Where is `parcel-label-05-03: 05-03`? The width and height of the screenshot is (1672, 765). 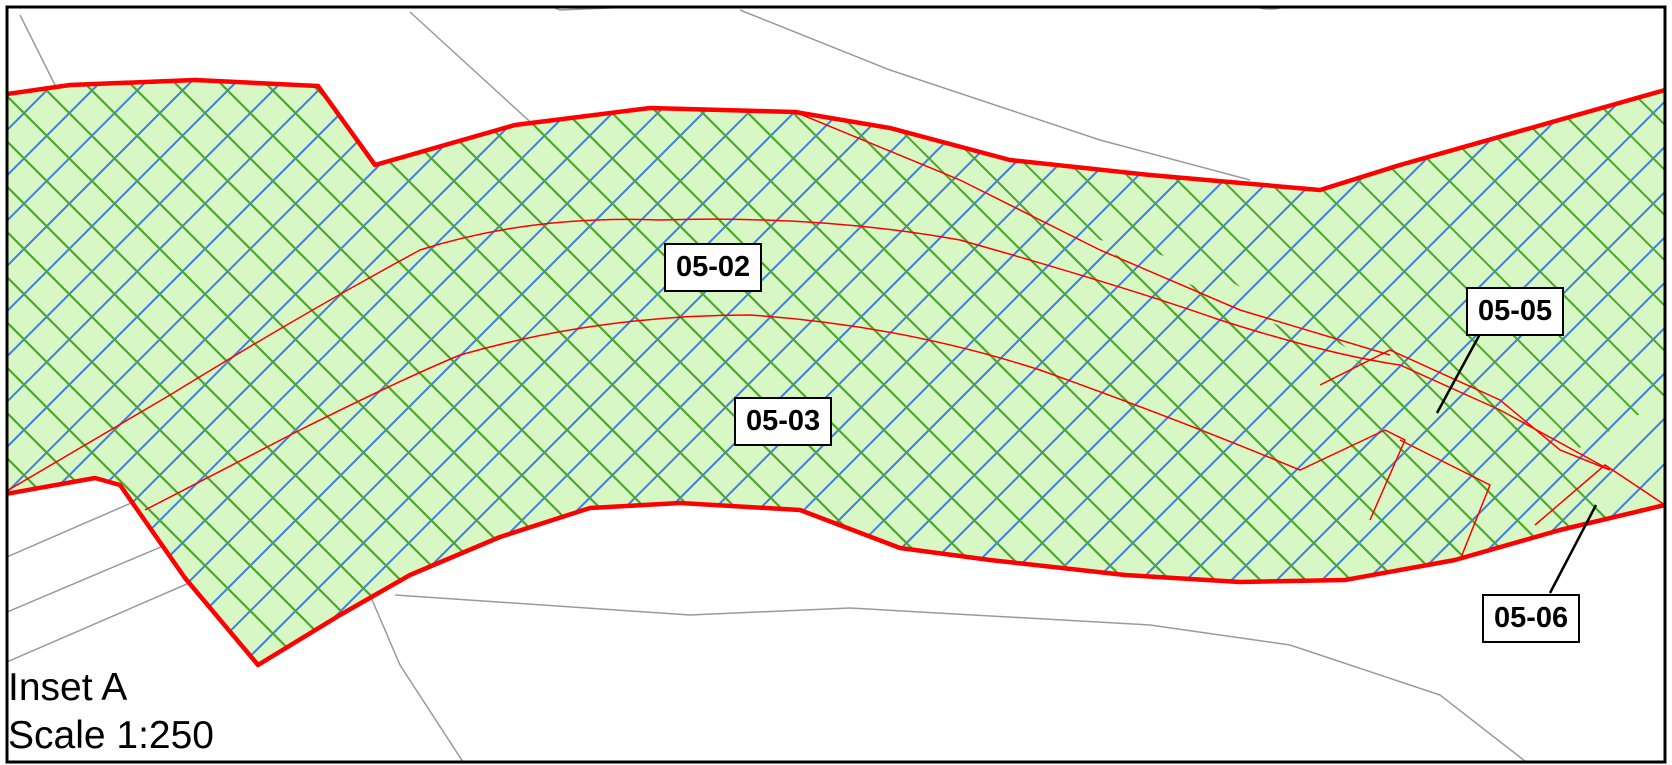 parcel-label-05-03: 05-03 is located at coordinates (783, 421).